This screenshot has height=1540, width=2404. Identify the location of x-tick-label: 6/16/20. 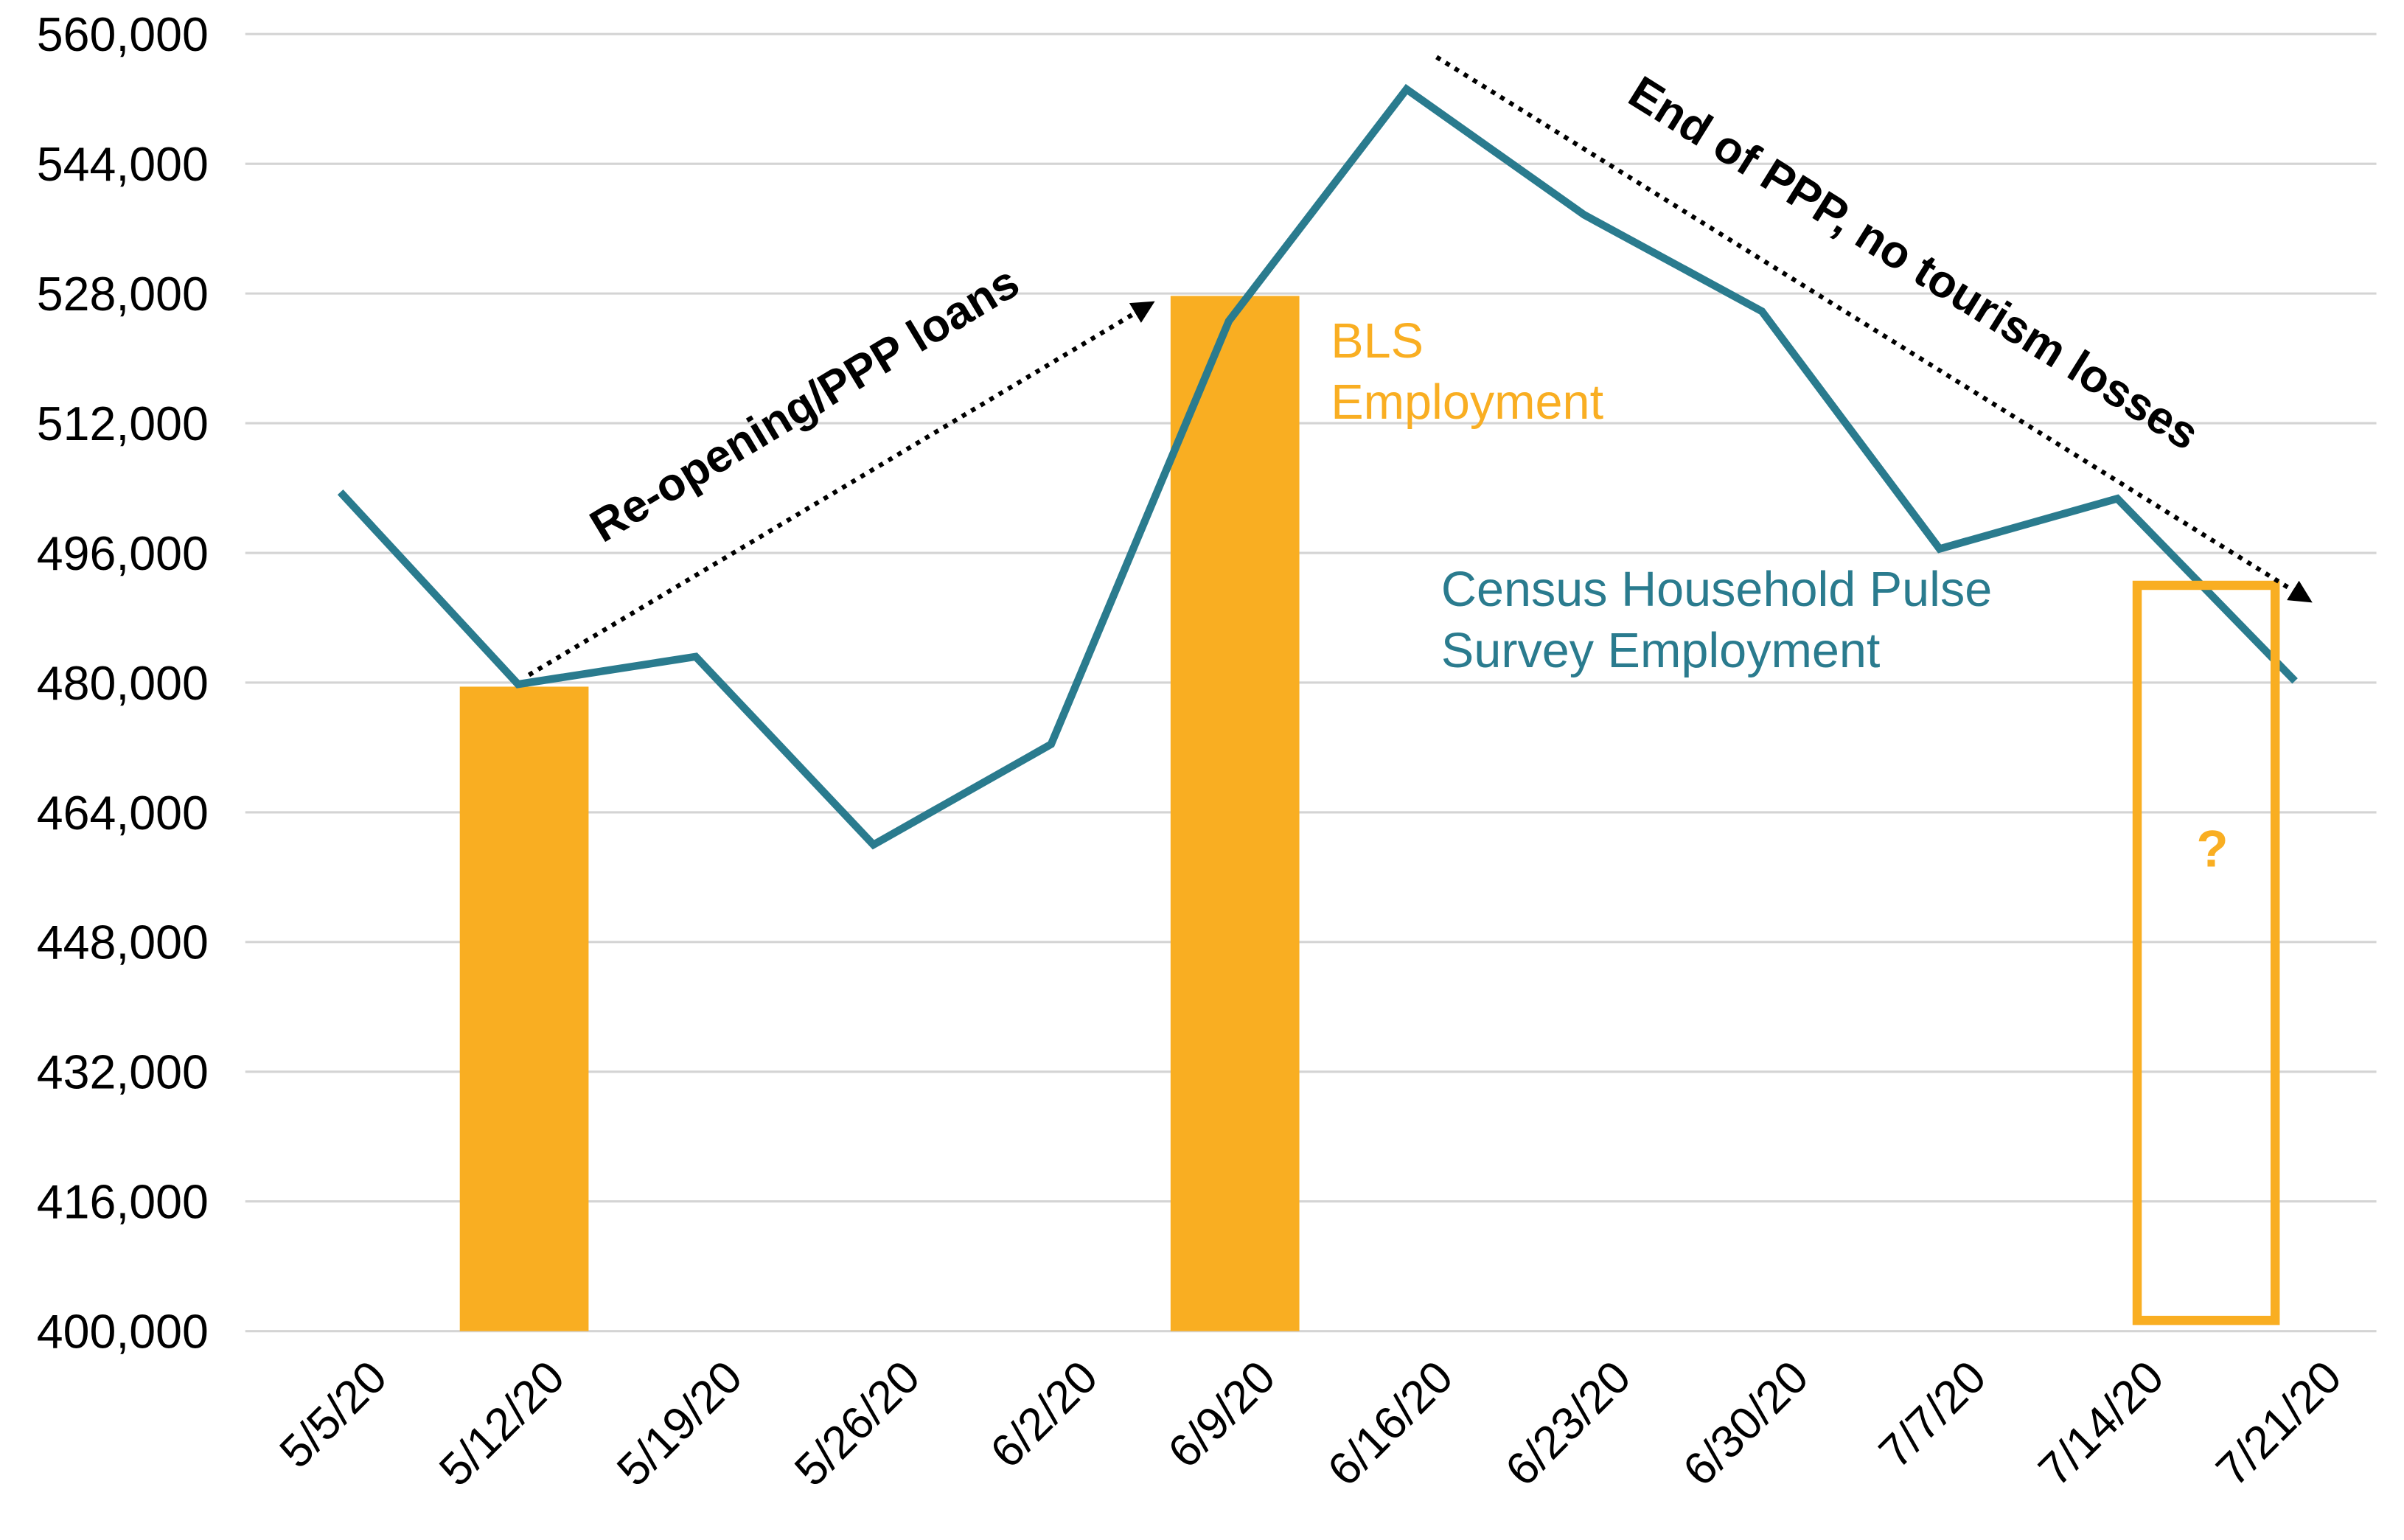
(1390, 1423).